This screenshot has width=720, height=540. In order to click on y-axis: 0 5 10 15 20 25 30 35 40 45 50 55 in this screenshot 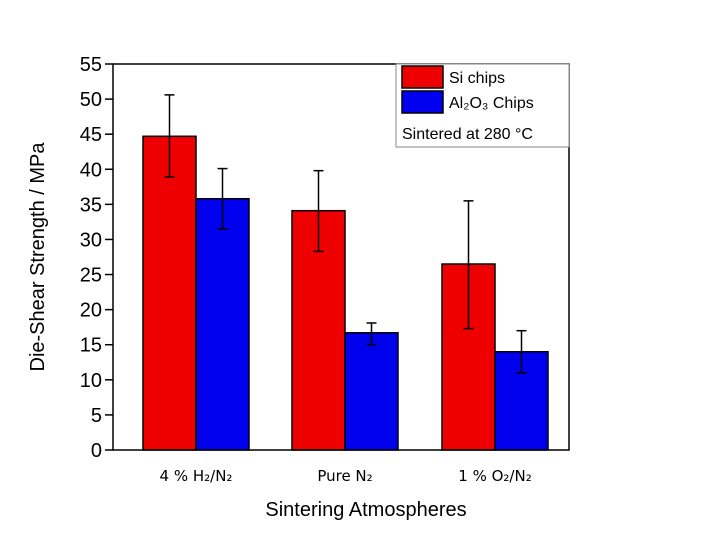, I will do `click(96, 258)`.